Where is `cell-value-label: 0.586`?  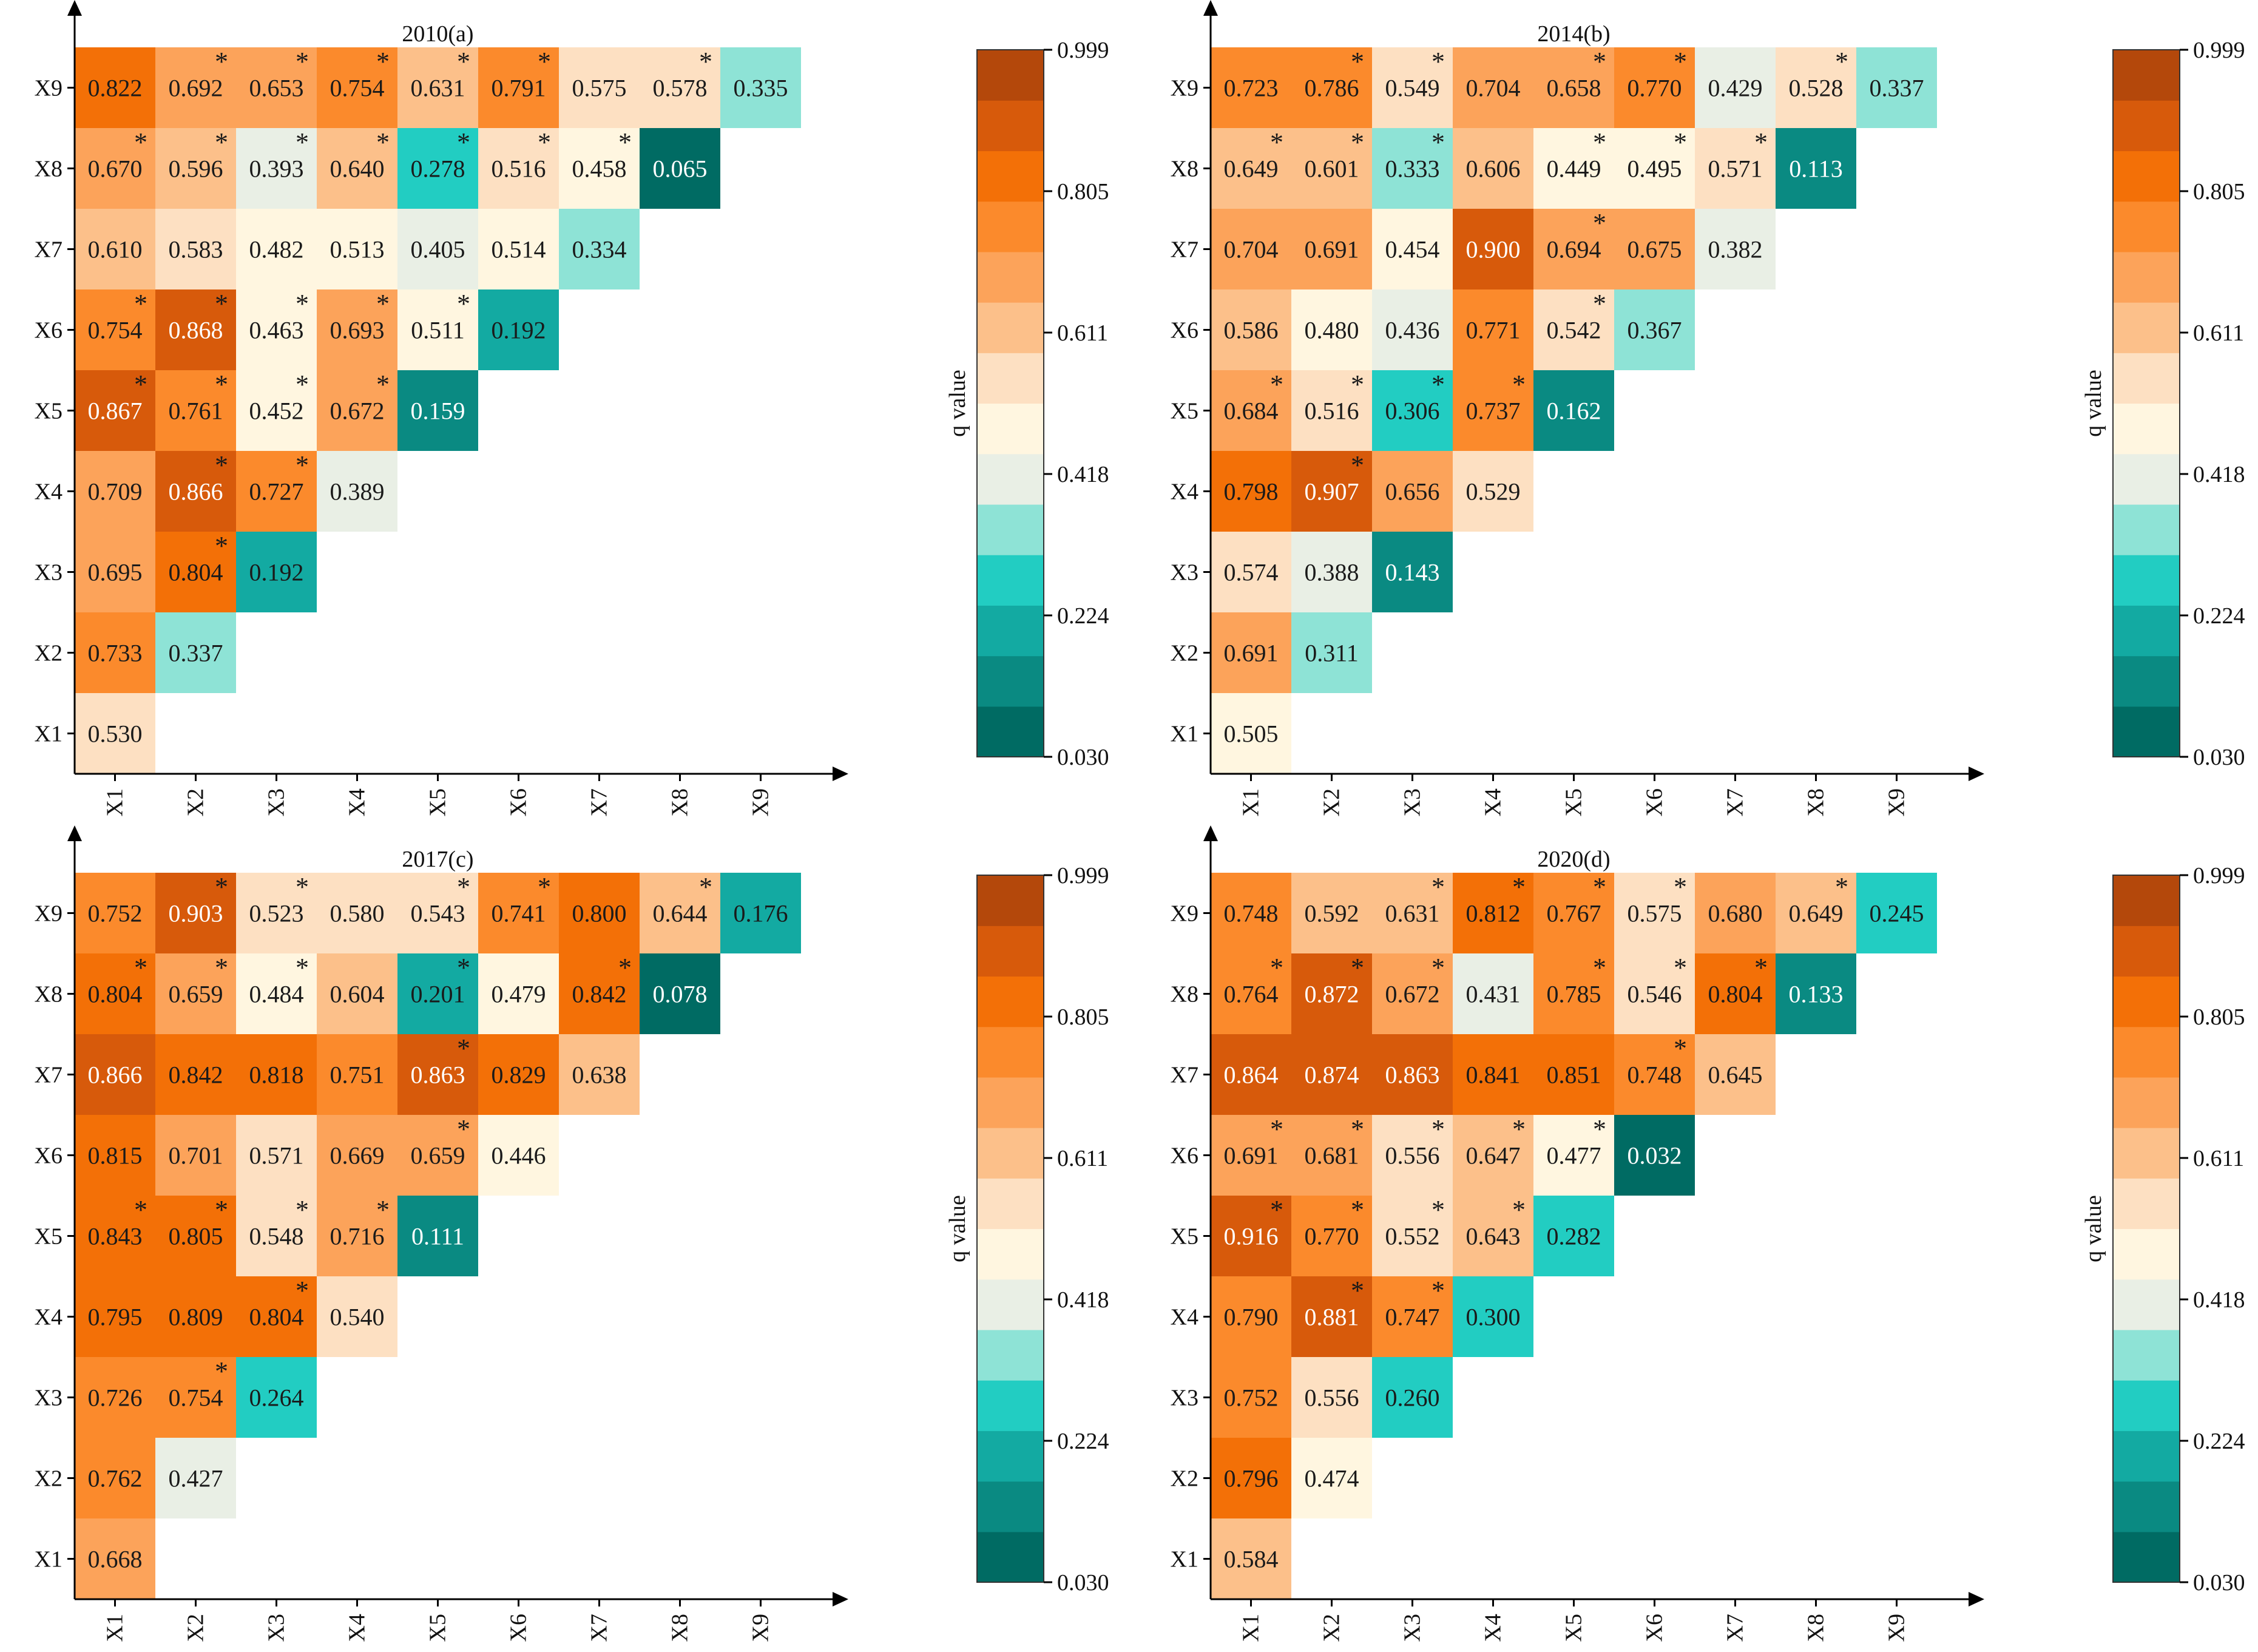 cell-value-label: 0.586 is located at coordinates (1251, 331).